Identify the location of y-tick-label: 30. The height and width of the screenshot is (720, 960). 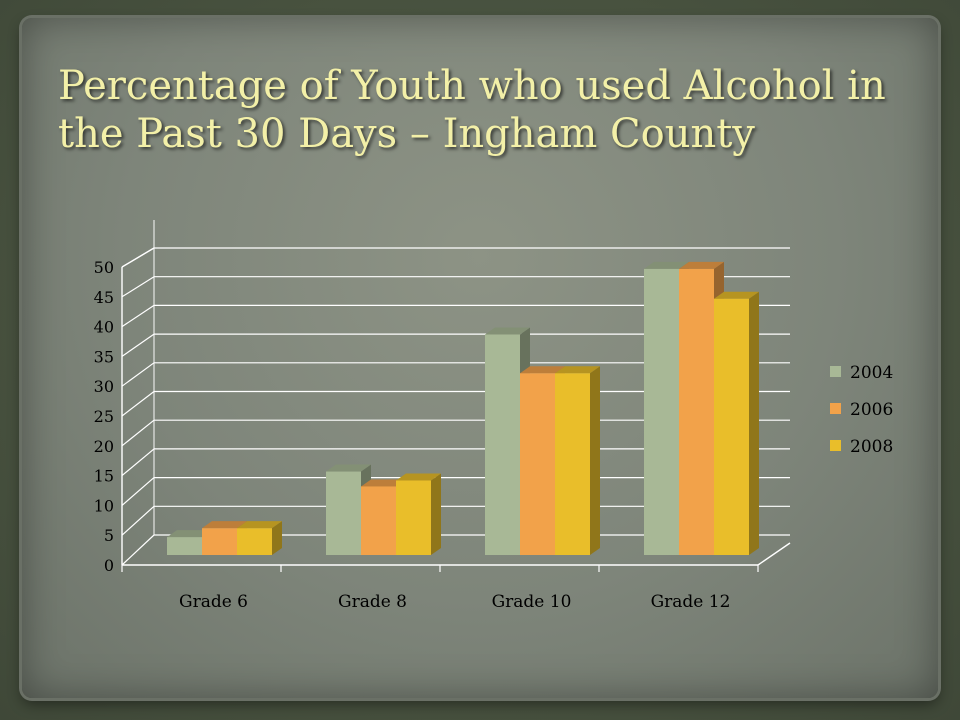
(104, 386).